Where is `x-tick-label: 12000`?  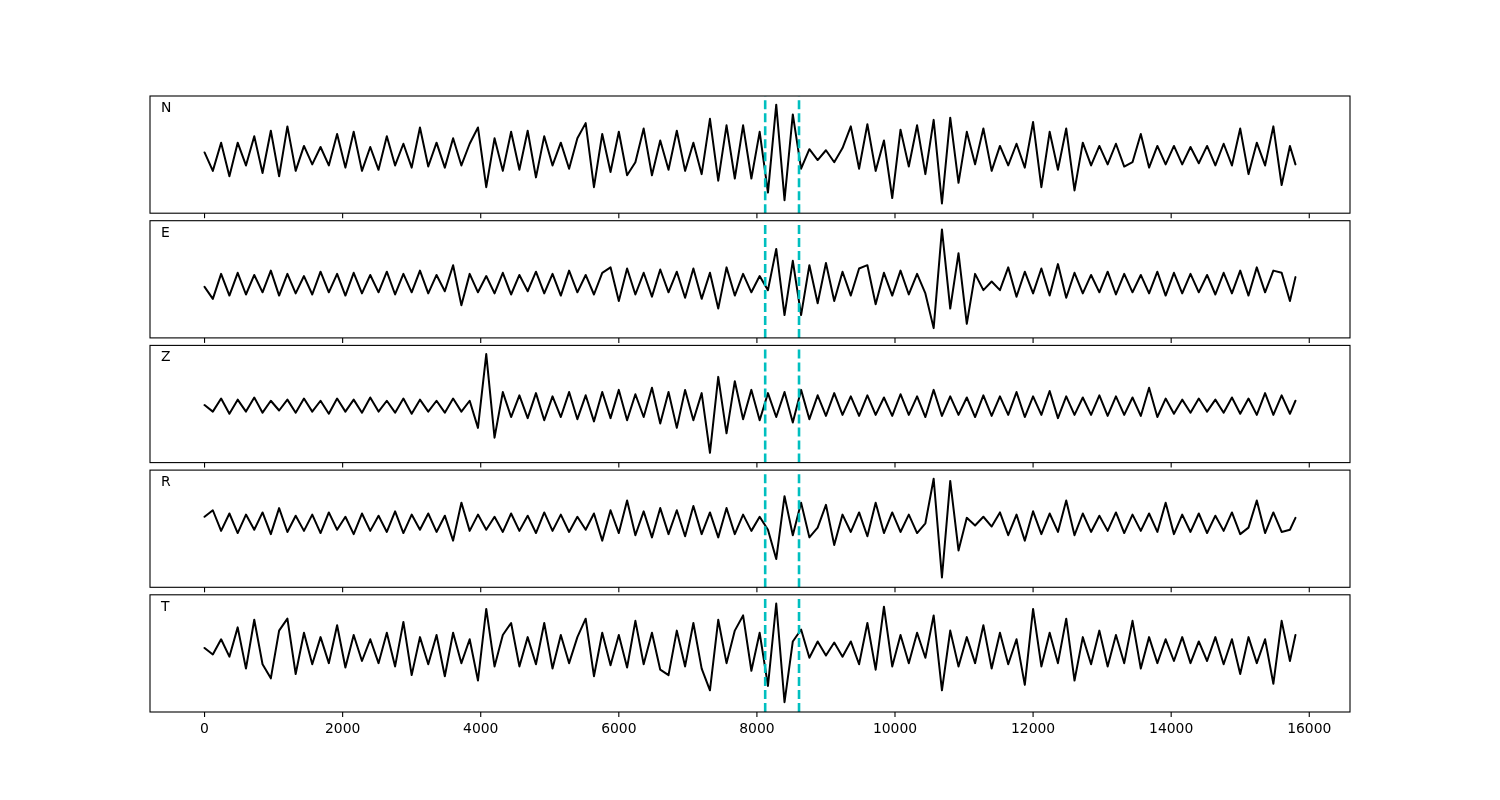 x-tick-label: 12000 is located at coordinates (1033, 728).